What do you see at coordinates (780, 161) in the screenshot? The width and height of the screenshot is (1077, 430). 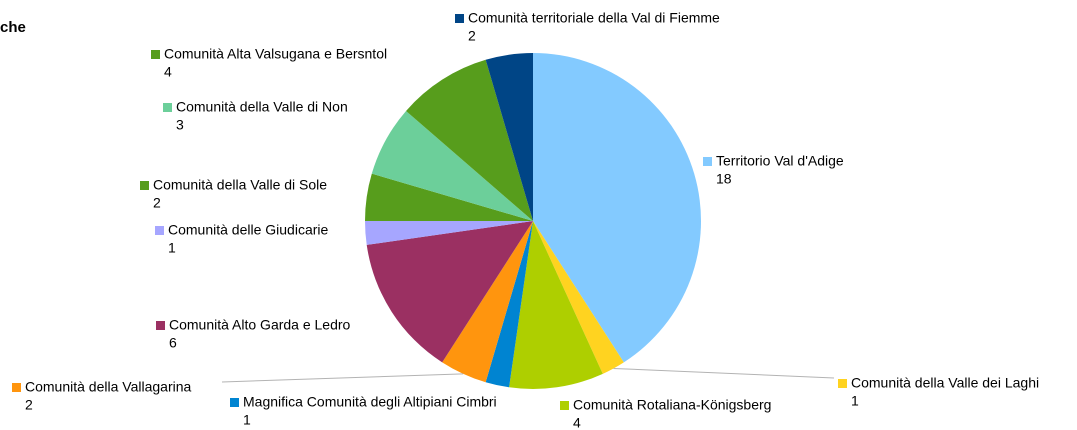 I see `slice-label: Territorio Val d'Adige` at bounding box center [780, 161].